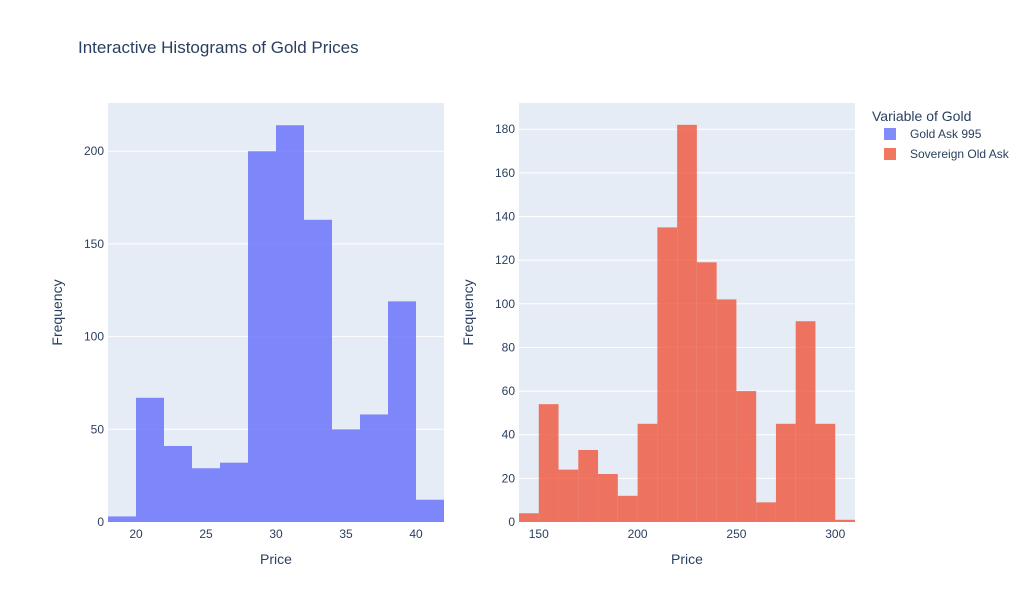  Describe the element at coordinates (218, 47) in the screenshot. I see `chart-title: Interactive Histograms of Gold Prices` at that location.